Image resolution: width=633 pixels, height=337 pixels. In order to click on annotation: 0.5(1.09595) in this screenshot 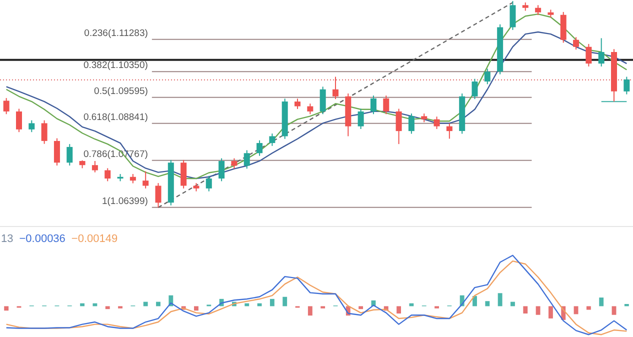, I will do `click(121, 92)`.